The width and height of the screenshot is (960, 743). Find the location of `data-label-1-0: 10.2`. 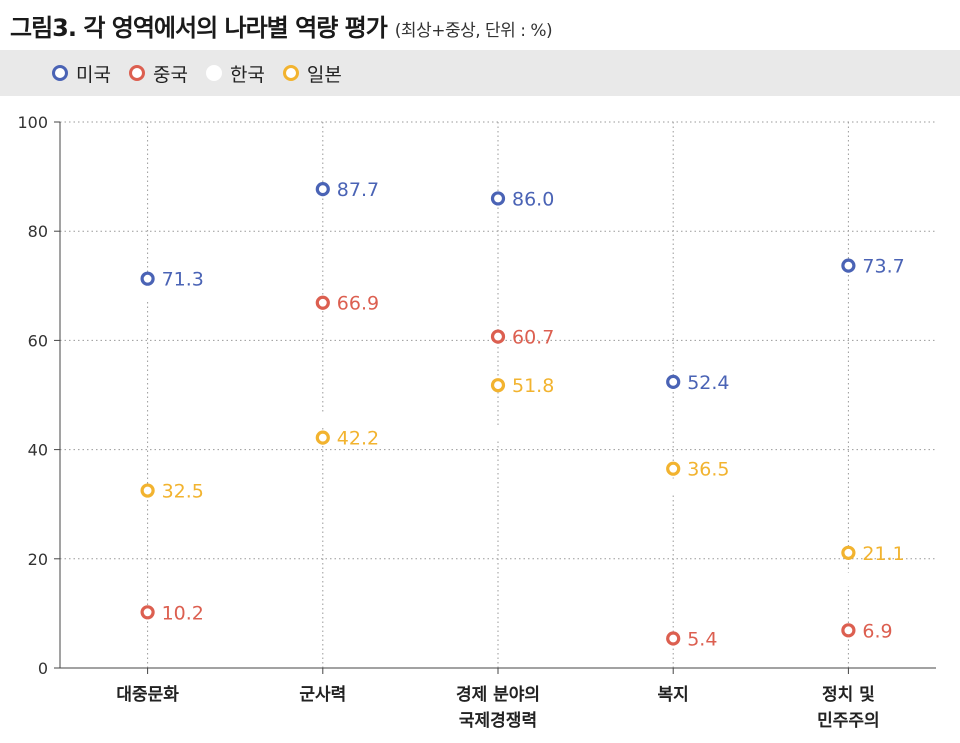

data-label-1-0: 10.2 is located at coordinates (183, 613).